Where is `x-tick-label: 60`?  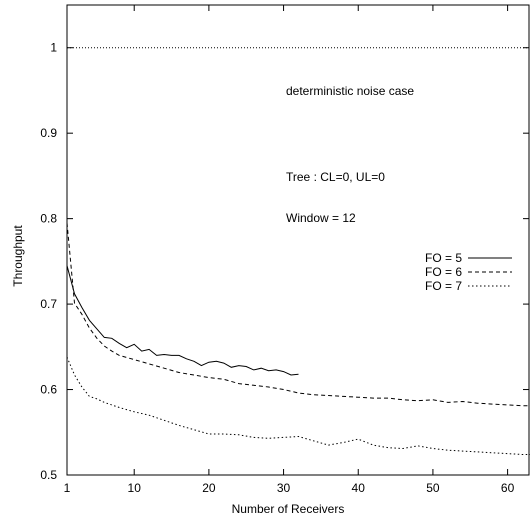 x-tick-label: 60 is located at coordinates (508, 488).